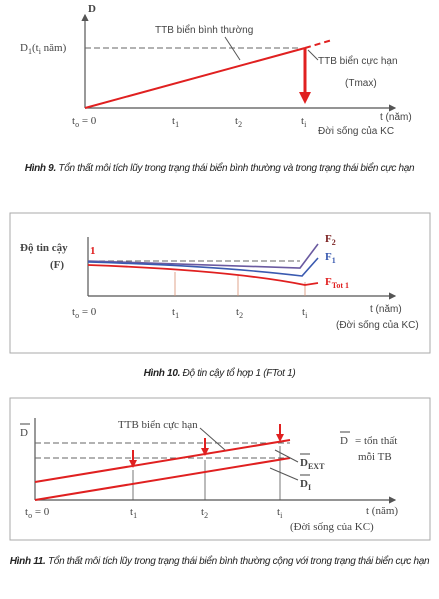 The height and width of the screenshot is (599, 439). I want to click on curve-f2, so click(203, 256).